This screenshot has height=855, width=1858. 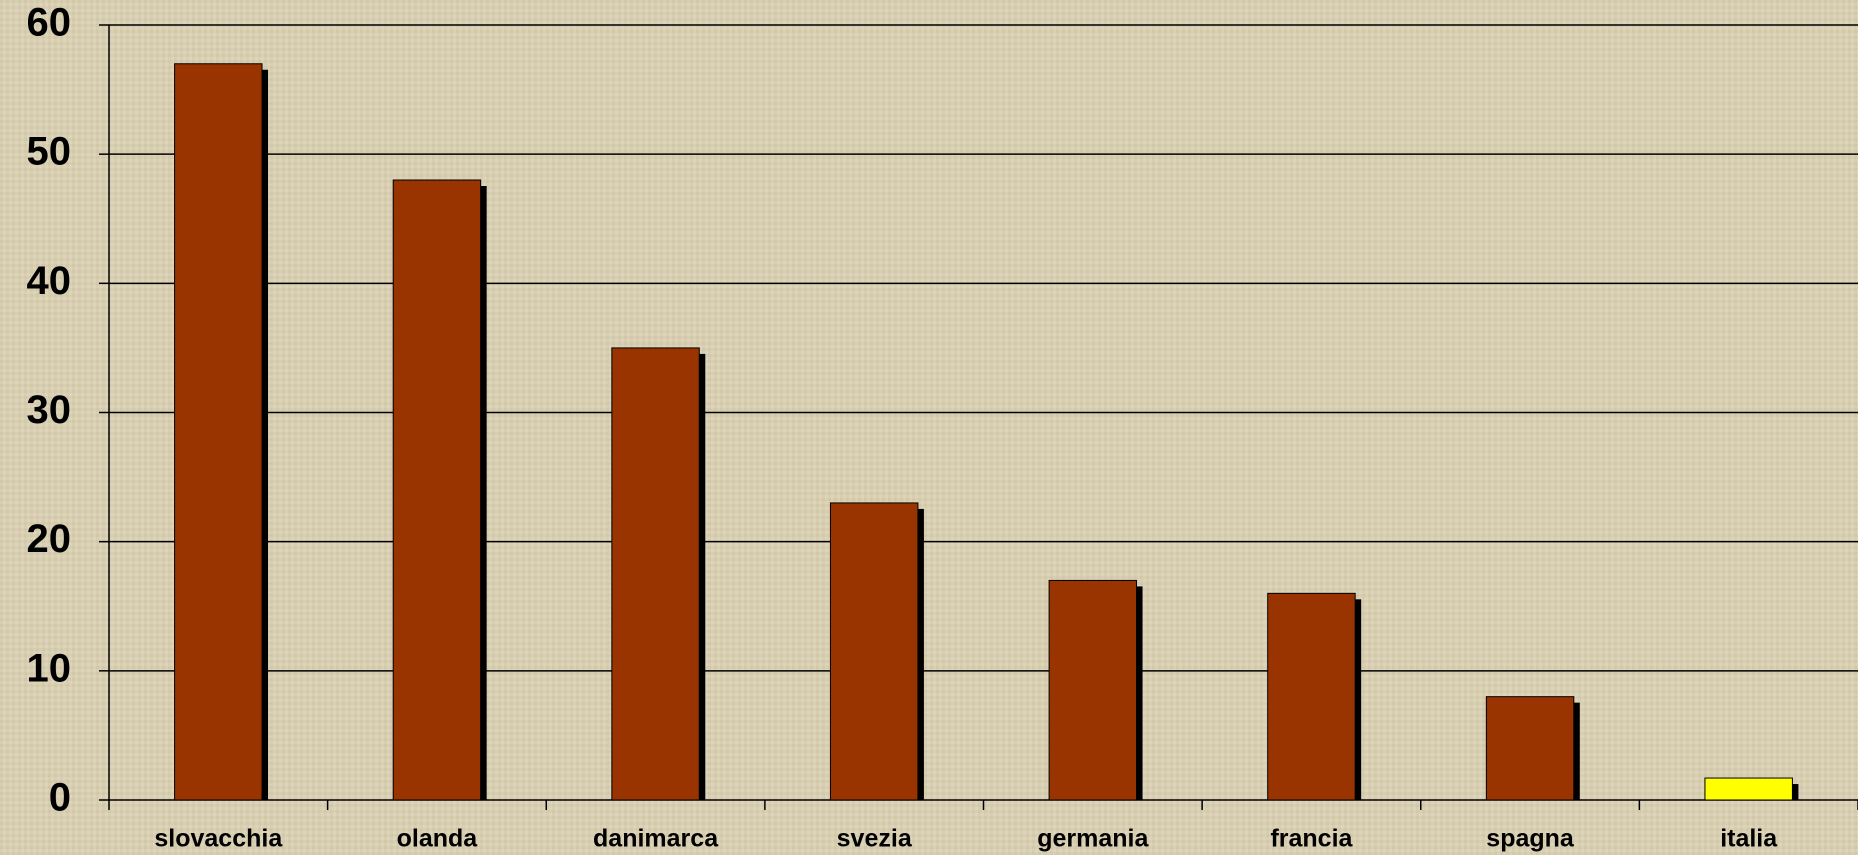 I want to click on y-tick-label: 0, so click(x=60, y=798).